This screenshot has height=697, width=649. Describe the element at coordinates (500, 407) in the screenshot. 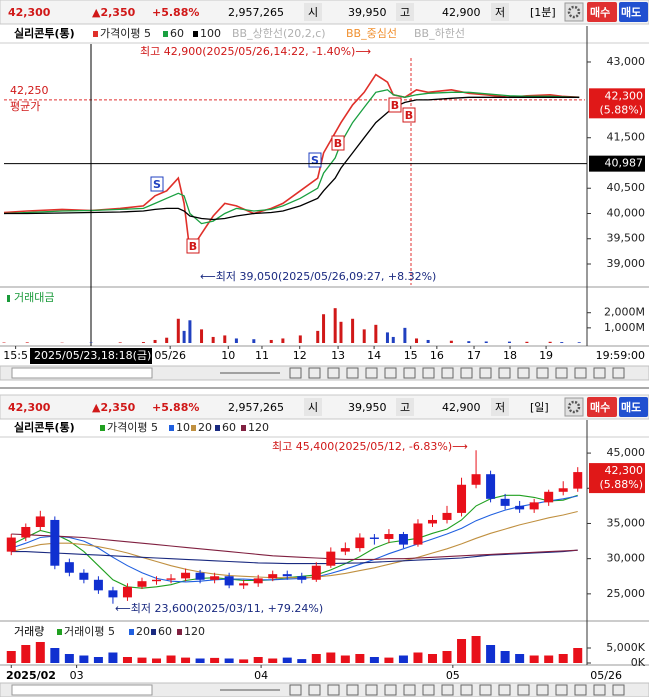

I see `toolbar-low-label: 저` at that location.